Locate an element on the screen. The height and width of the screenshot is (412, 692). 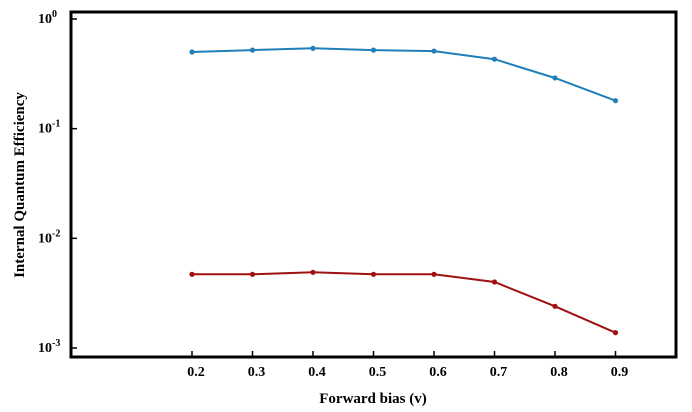
y-tick-label: 10⁻³ is located at coordinates (49, 347).